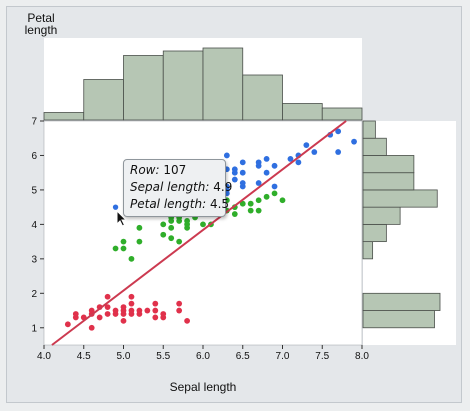 The image size is (470, 411). I want to click on y-axis: 1 2 3 4 5 6 7, so click(37, 225).